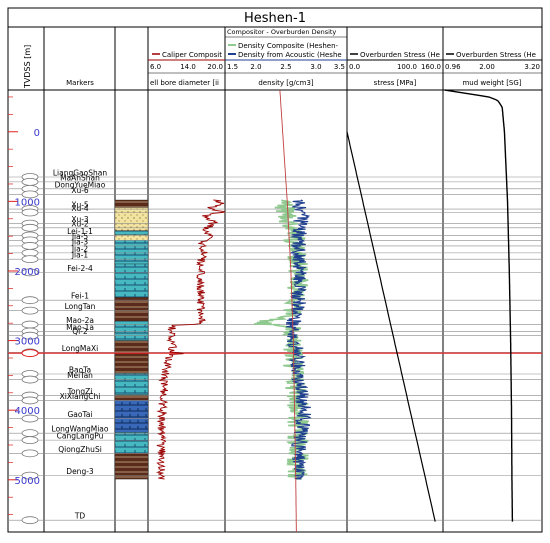 This screenshot has width=550, height=543. What do you see at coordinates (80, 190) in the screenshot?
I see `marker-label: Xu-6` at bounding box center [80, 190].